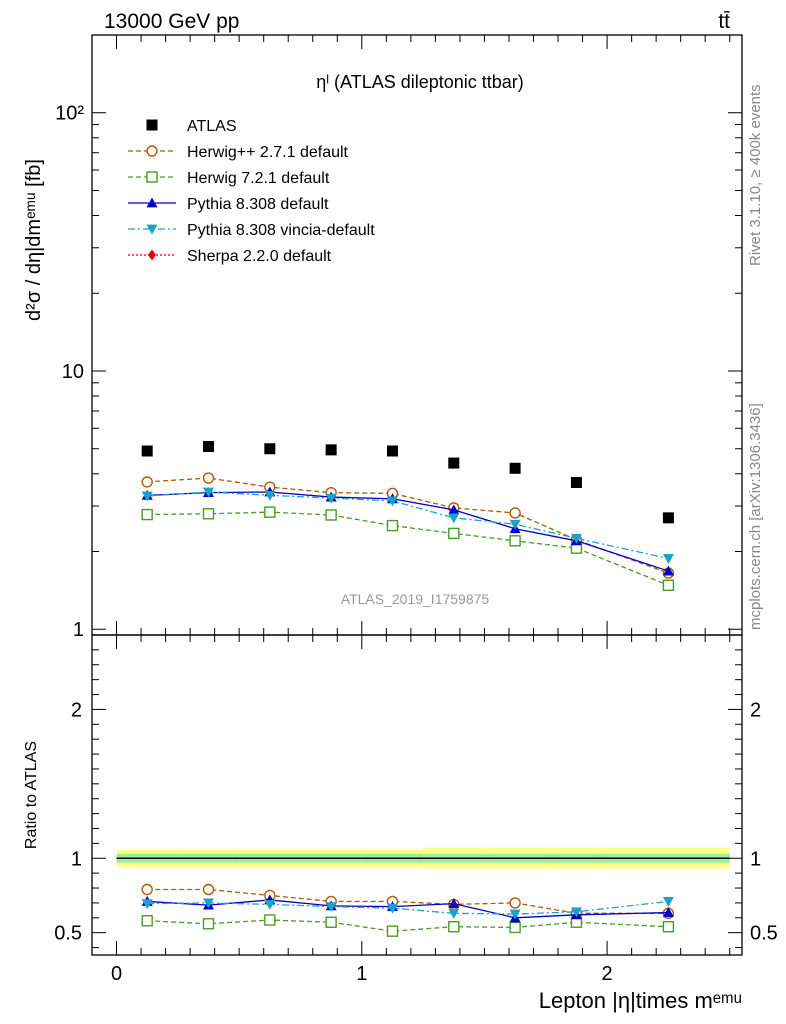 The height and width of the screenshot is (1024, 786). I want to click on x-tick-label: 2, so click(607, 974).